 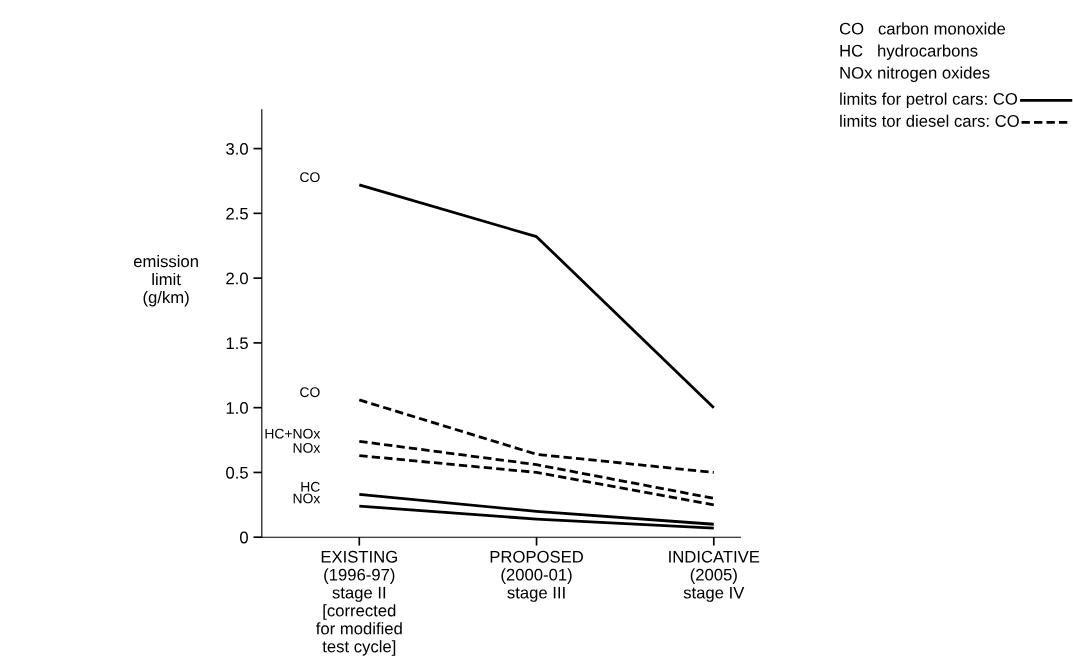 I want to click on text: limits for petrol cars: CO, so click(x=929, y=100).